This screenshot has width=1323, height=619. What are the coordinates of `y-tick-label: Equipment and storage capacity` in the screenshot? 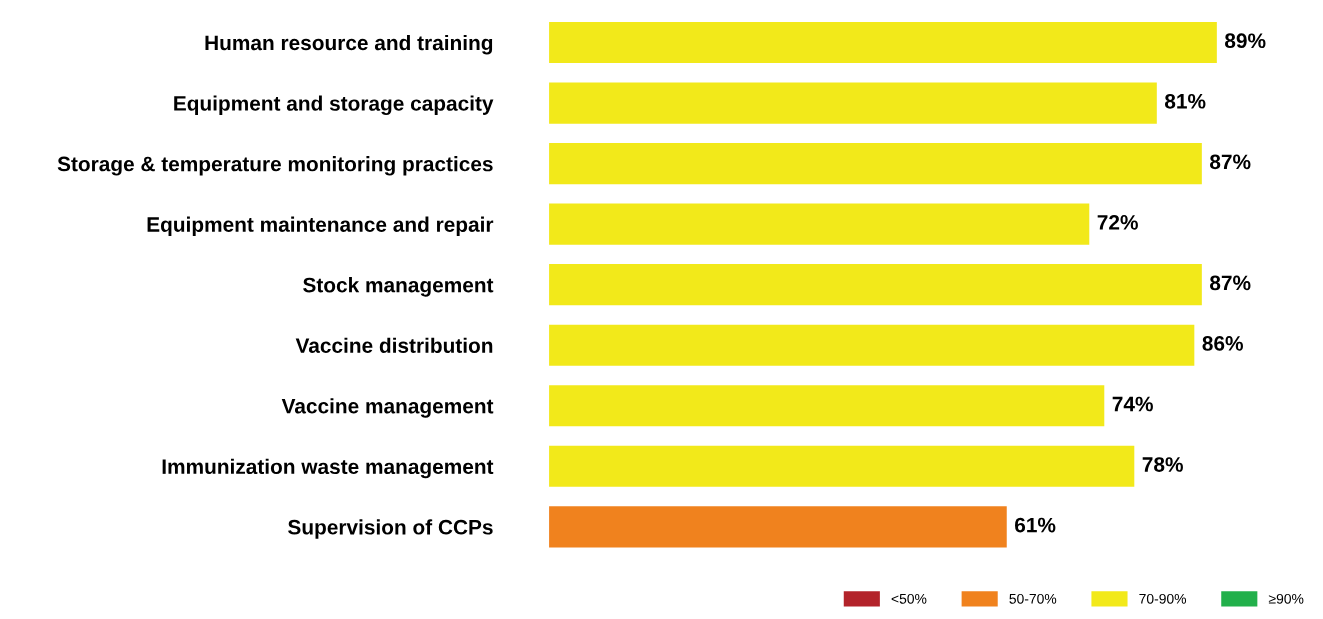 It's located at (334, 105).